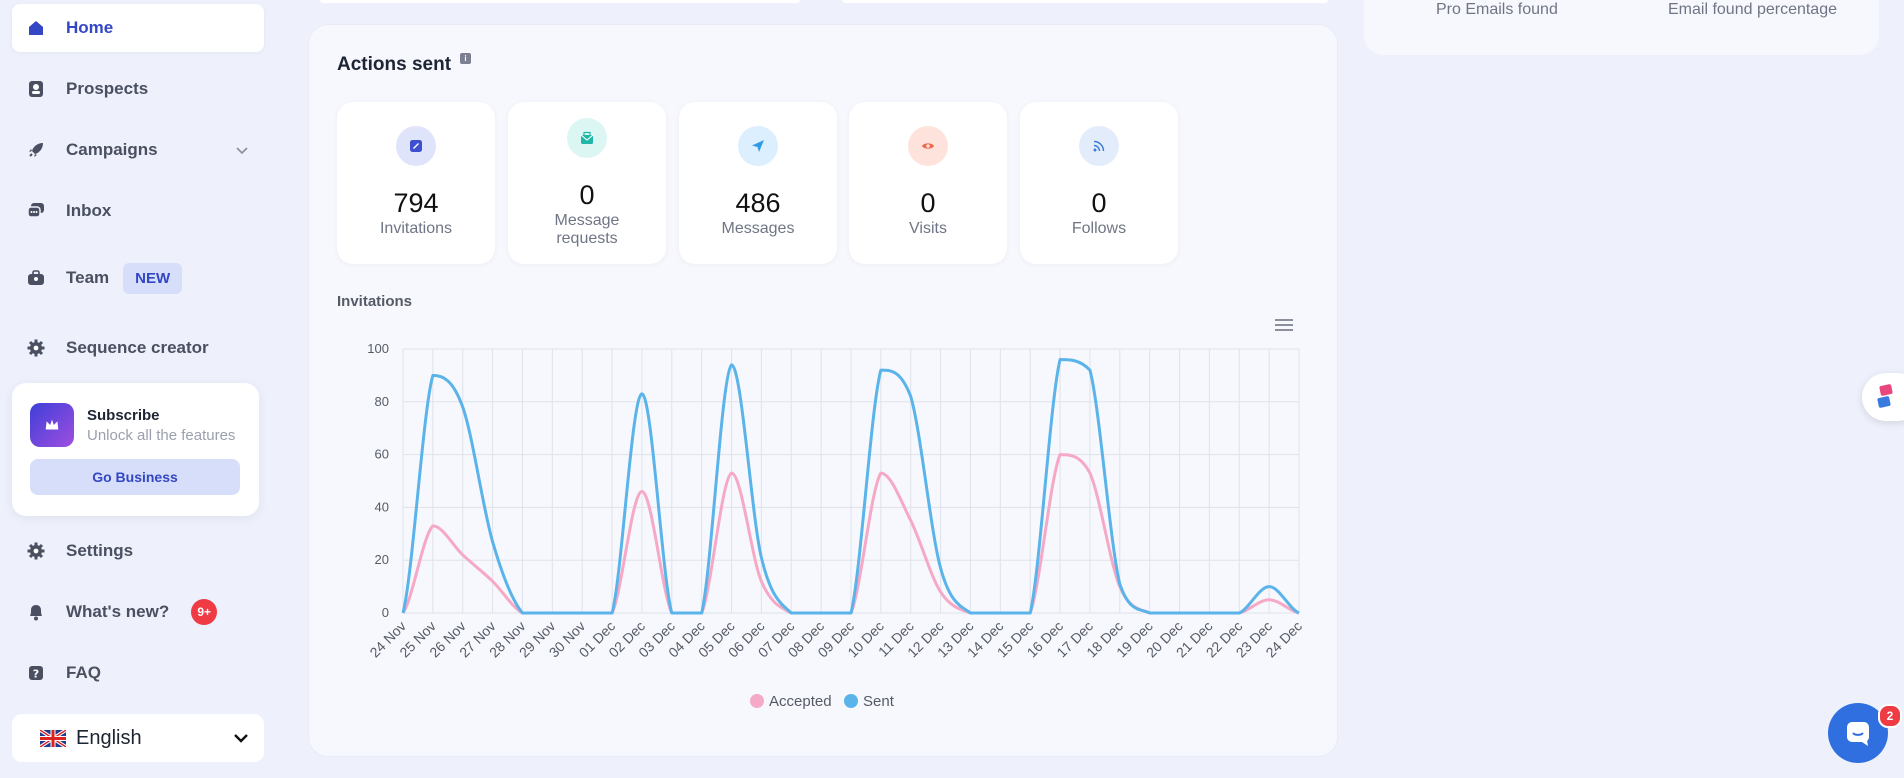  What do you see at coordinates (109, 737) in the screenshot?
I see `language-label: English` at bounding box center [109, 737].